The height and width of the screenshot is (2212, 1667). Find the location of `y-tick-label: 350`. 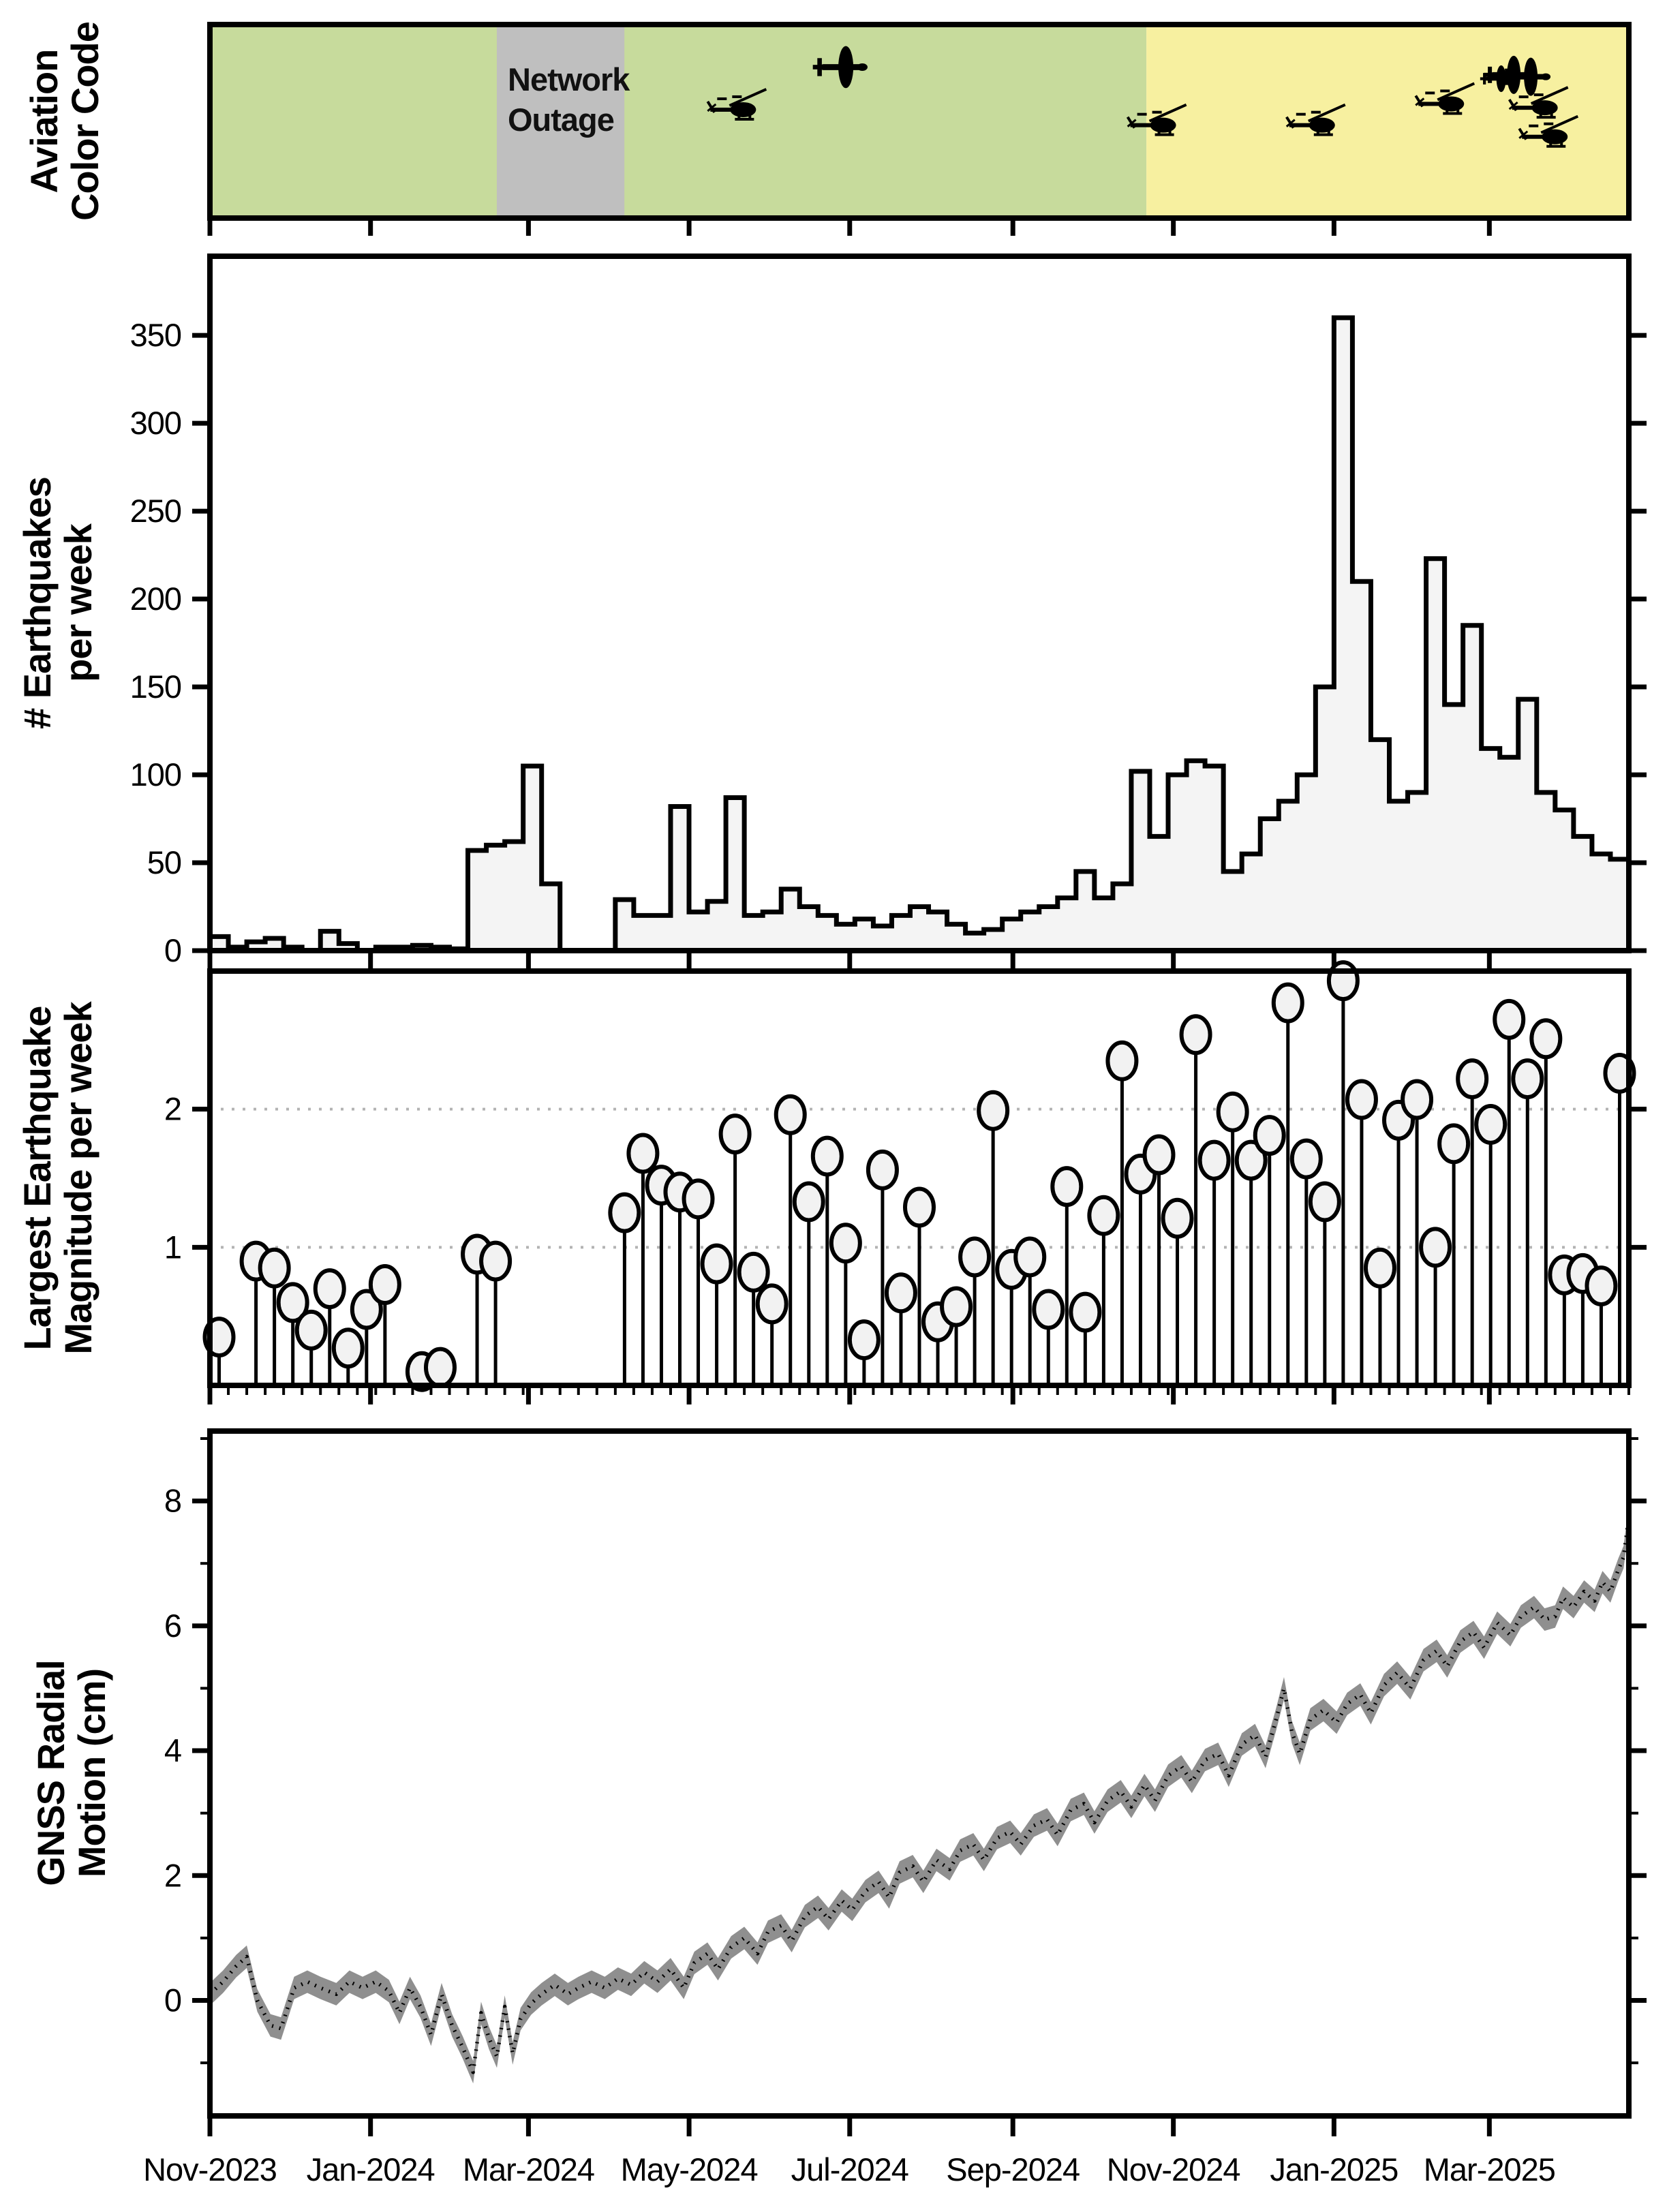

y-tick-label: 350 is located at coordinates (155, 335).